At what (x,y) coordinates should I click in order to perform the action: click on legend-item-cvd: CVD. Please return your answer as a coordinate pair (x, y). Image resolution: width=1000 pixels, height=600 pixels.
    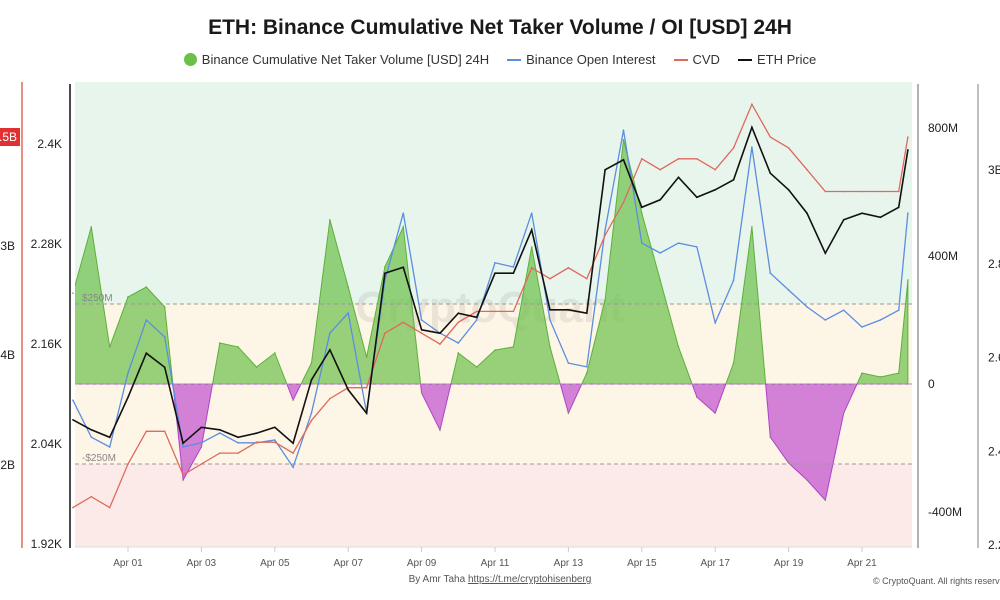
    Looking at the image, I should click on (696, 59).